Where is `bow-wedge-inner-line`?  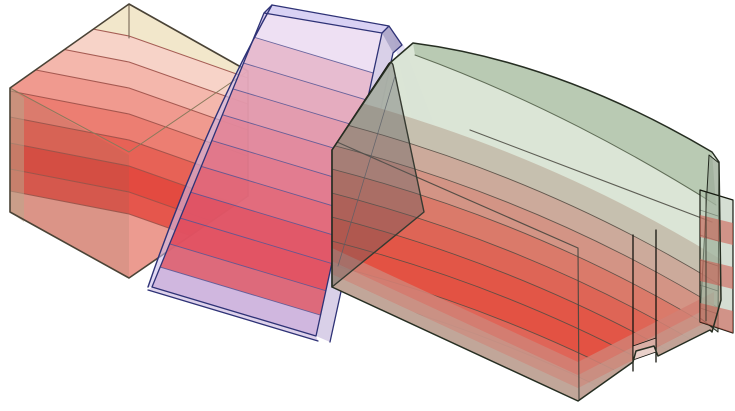
bow-wedge-inner-line is located at coordinates (366, 171).